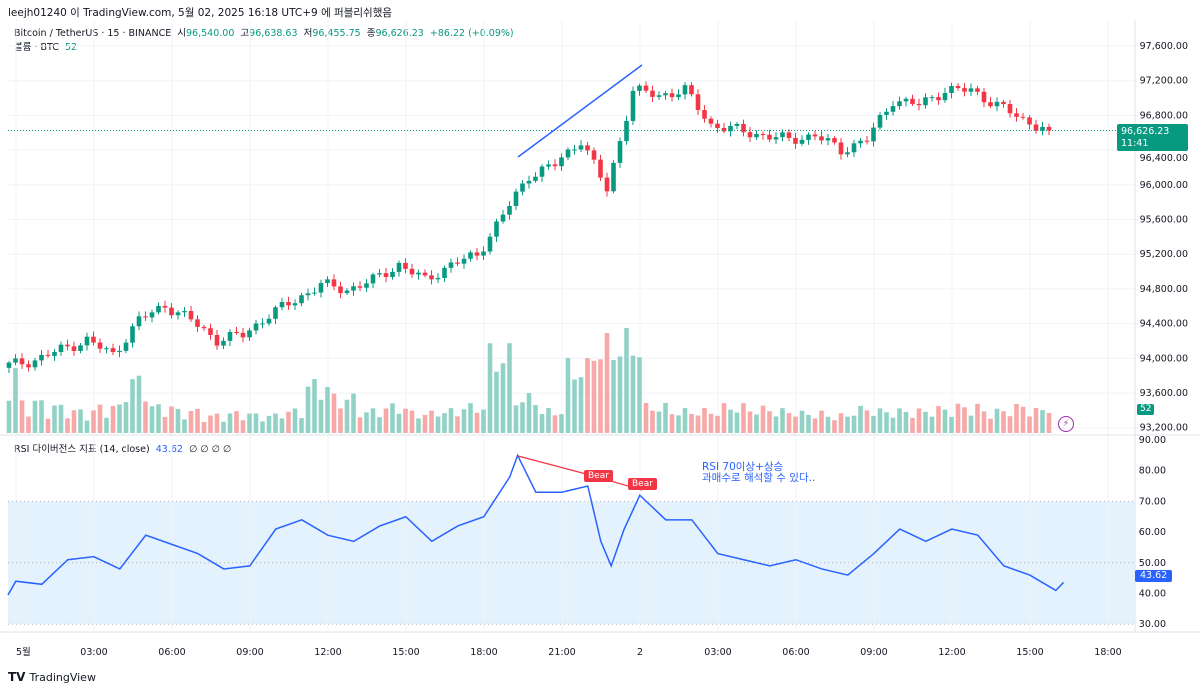  Describe the element at coordinates (758, 473) in the screenshot. I see `annotation-note: RSI 70이상+상승 과매수로 해석할 수 있다..` at that location.